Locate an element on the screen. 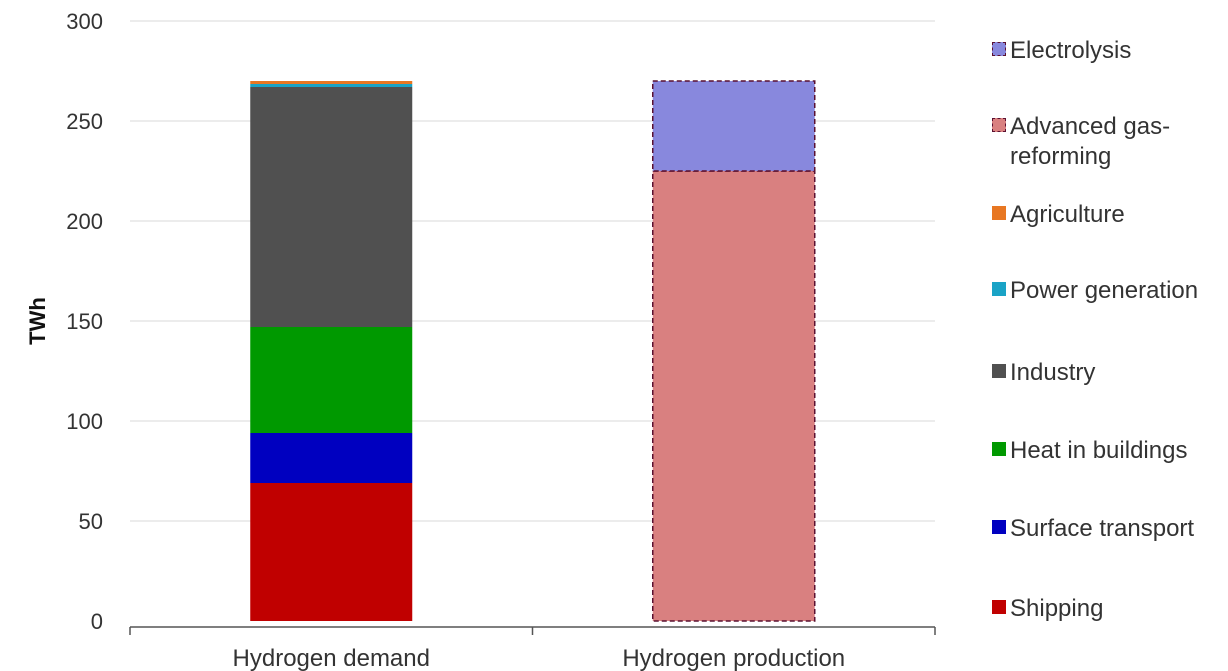 Image resolution: width=1228 pixels, height=671 pixels. y-tick-label: 100 is located at coordinates (84, 421).